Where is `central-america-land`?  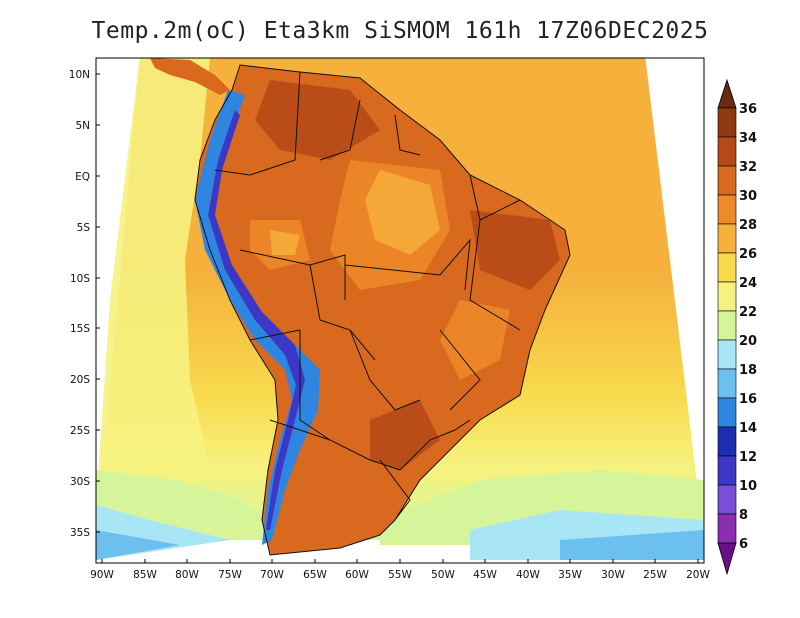
central-america-land is located at coordinates (190, 76).